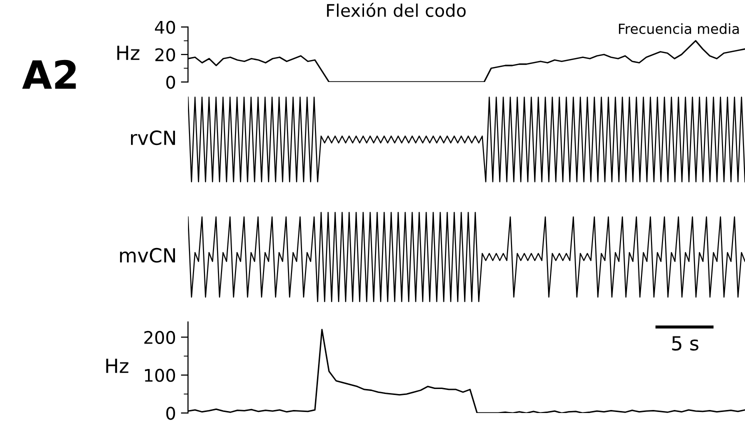 The image size is (745, 424). What do you see at coordinates (160, 375) in the screenshot?
I see `y-tick-label: 100` at bounding box center [160, 375].